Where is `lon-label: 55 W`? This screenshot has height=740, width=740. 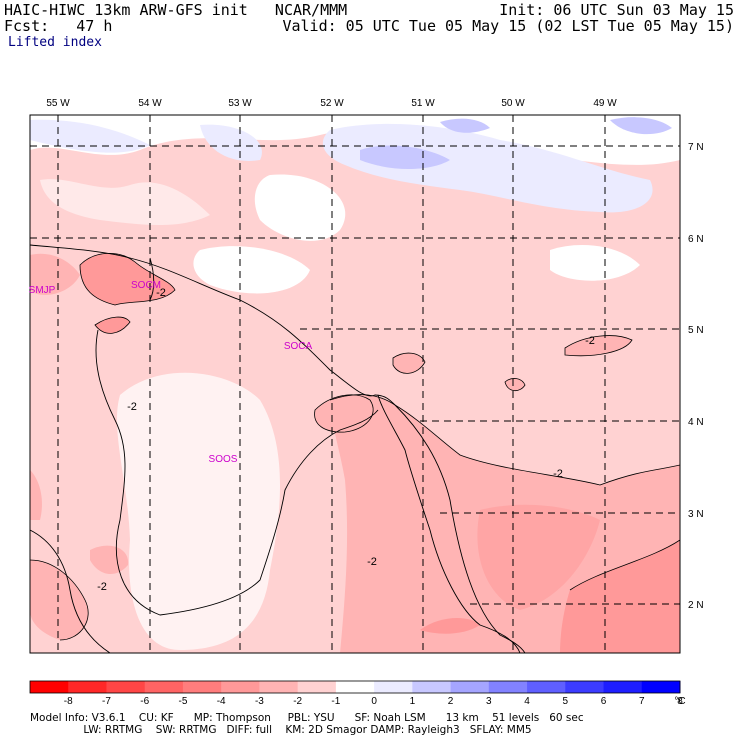
lon-label: 55 W is located at coordinates (58, 103).